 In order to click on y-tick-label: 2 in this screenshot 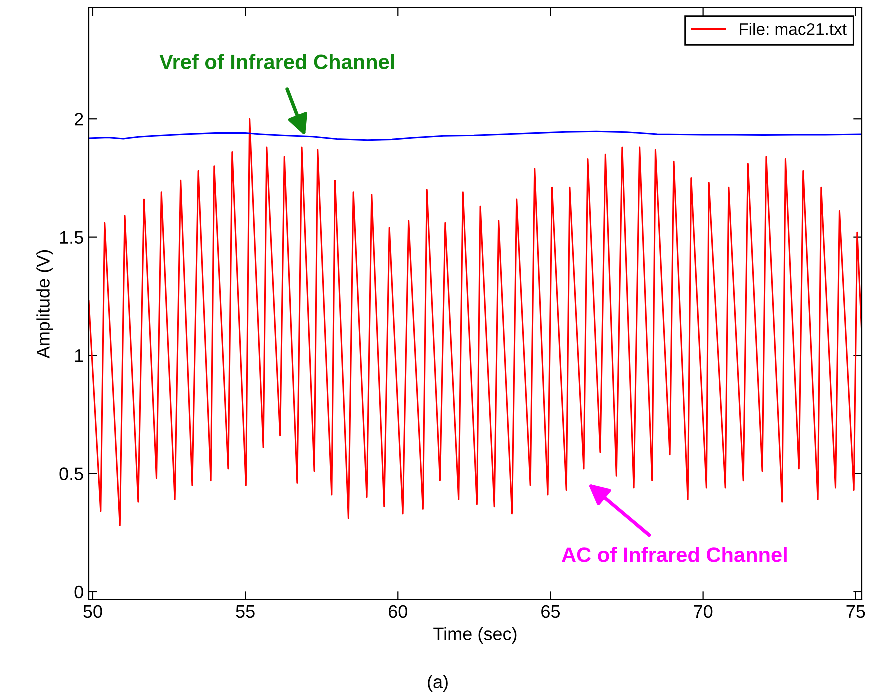, I will do `click(79, 119)`.